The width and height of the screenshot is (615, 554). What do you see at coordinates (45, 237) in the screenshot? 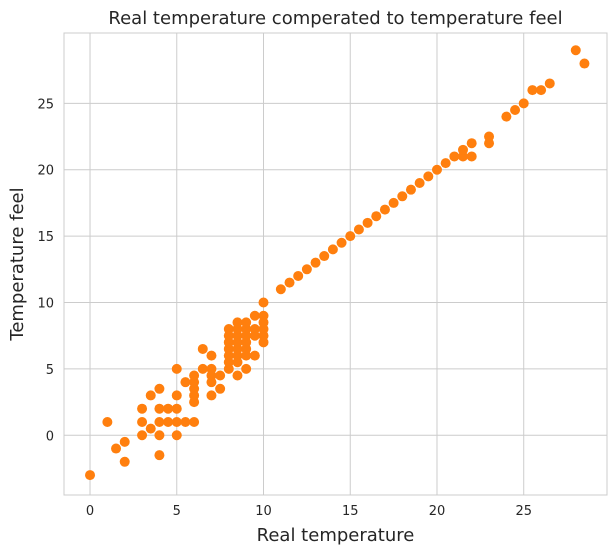
I see `y-tick-label: 15` at bounding box center [45, 237].